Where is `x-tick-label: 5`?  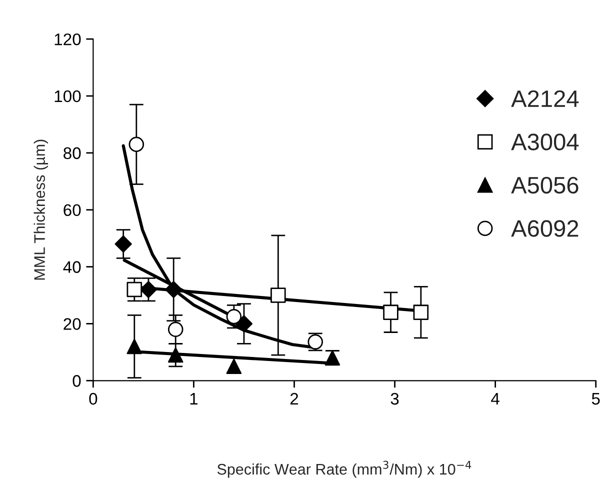
x-tick-label: 5 is located at coordinates (596, 399).